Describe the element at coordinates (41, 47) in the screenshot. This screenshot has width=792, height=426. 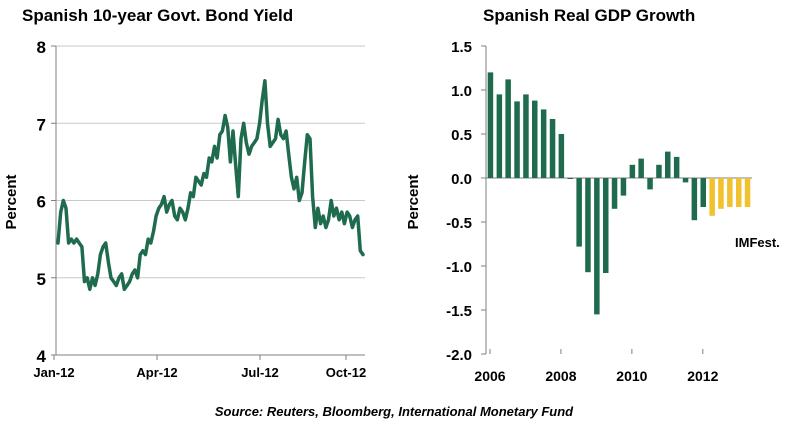
I see `left-y-tick-label: 8` at that location.